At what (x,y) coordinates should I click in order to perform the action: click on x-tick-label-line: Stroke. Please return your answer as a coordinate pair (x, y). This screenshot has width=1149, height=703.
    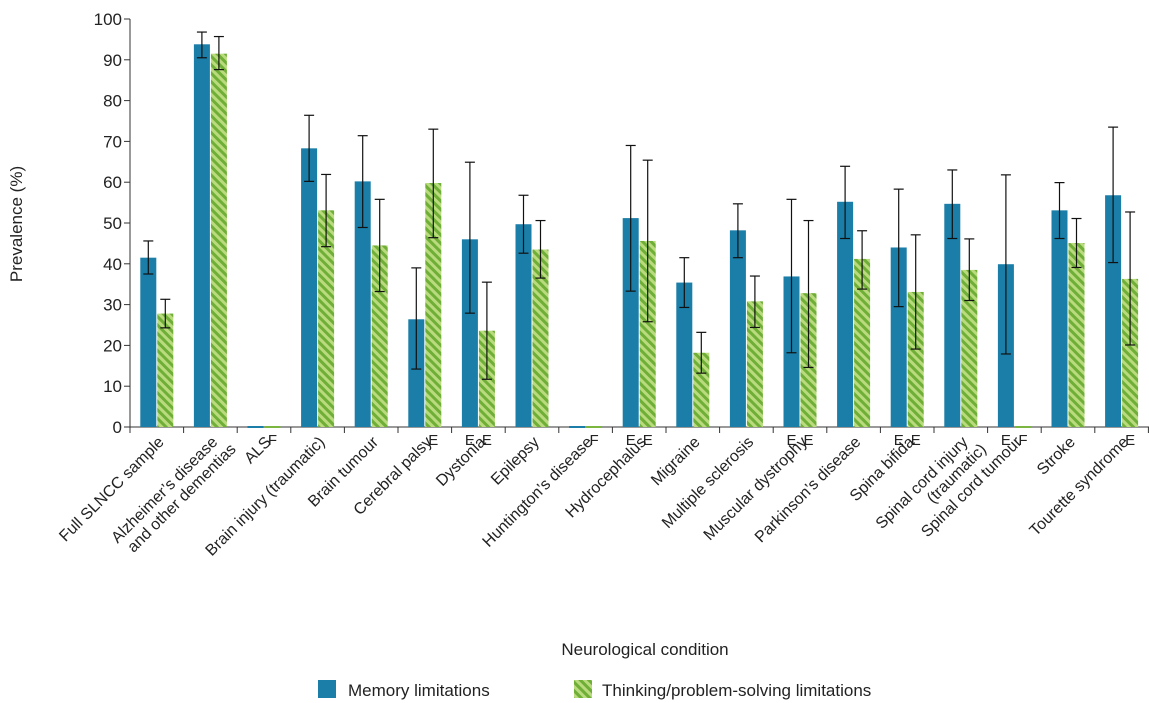
    Looking at the image, I should click on (1056, 456).